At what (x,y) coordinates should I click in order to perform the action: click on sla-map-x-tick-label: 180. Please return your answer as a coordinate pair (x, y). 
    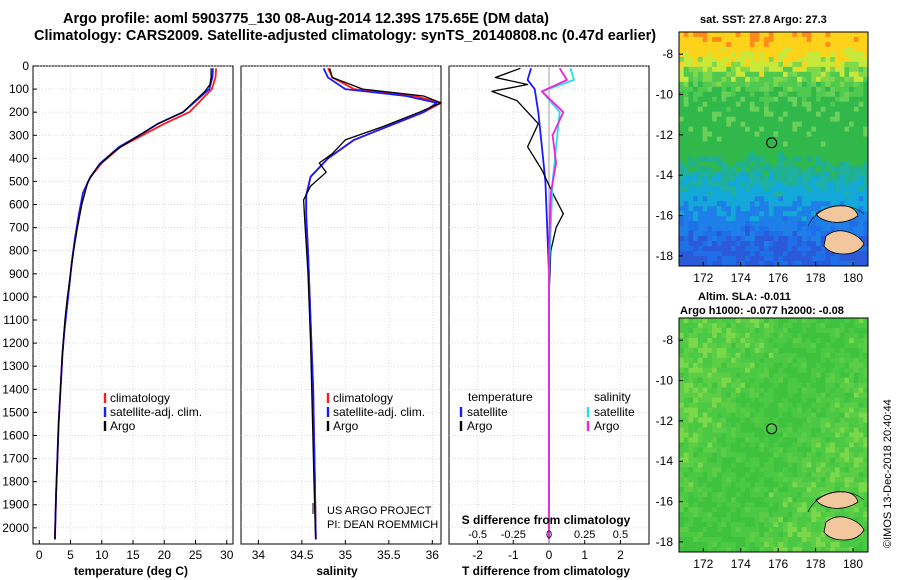
    Looking at the image, I should click on (853, 564).